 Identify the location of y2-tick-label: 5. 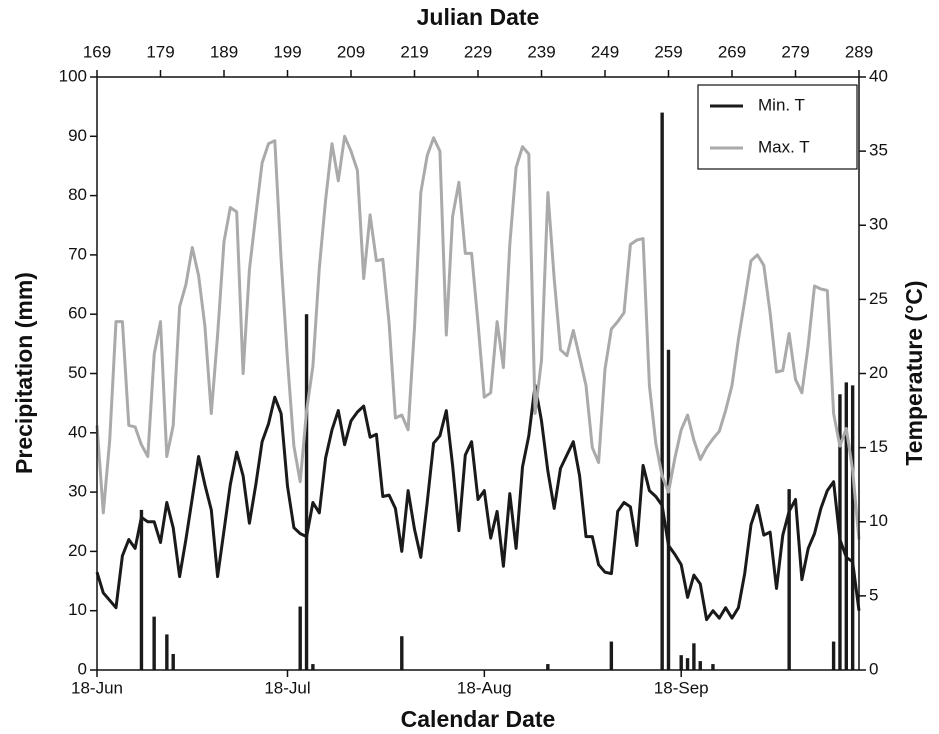
(873, 594).